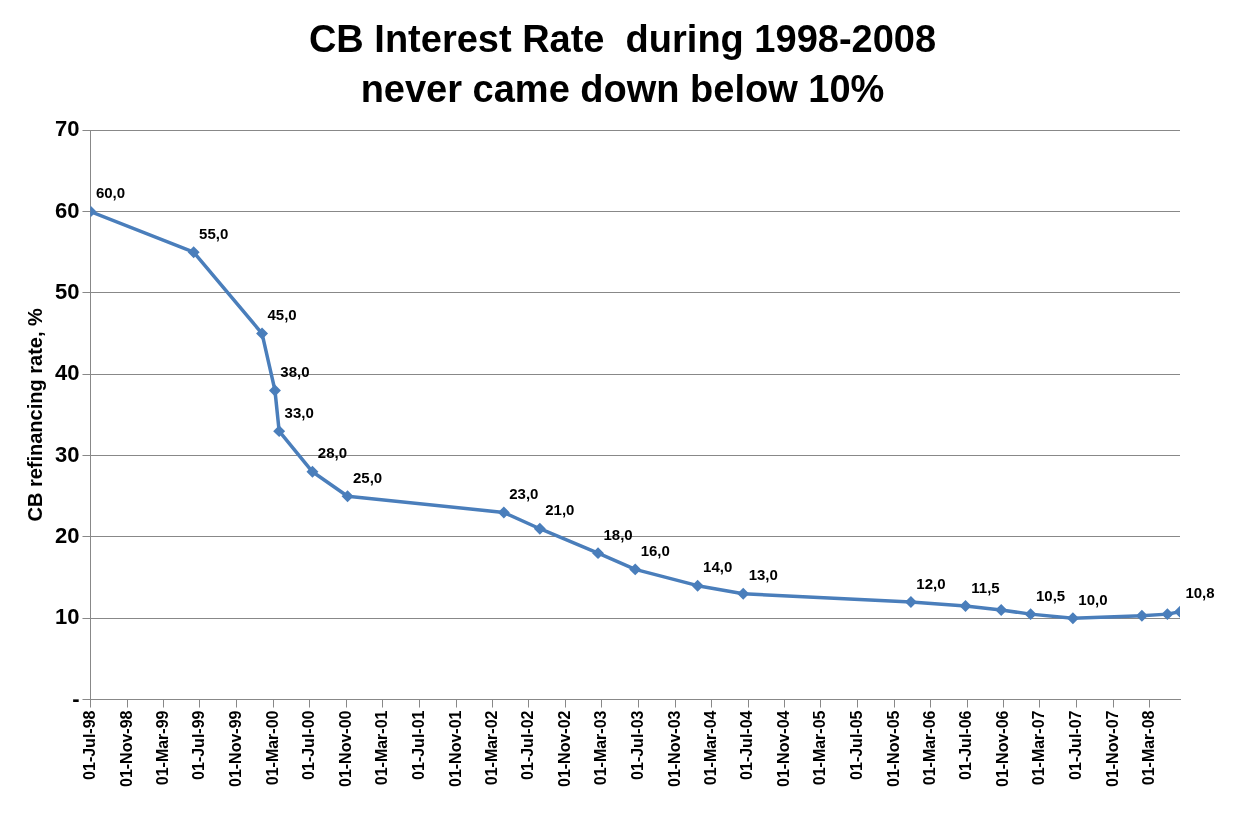 The image size is (1245, 814). What do you see at coordinates (893, 749) in the screenshot?
I see `x-tick-label: 01-Nov-05` at bounding box center [893, 749].